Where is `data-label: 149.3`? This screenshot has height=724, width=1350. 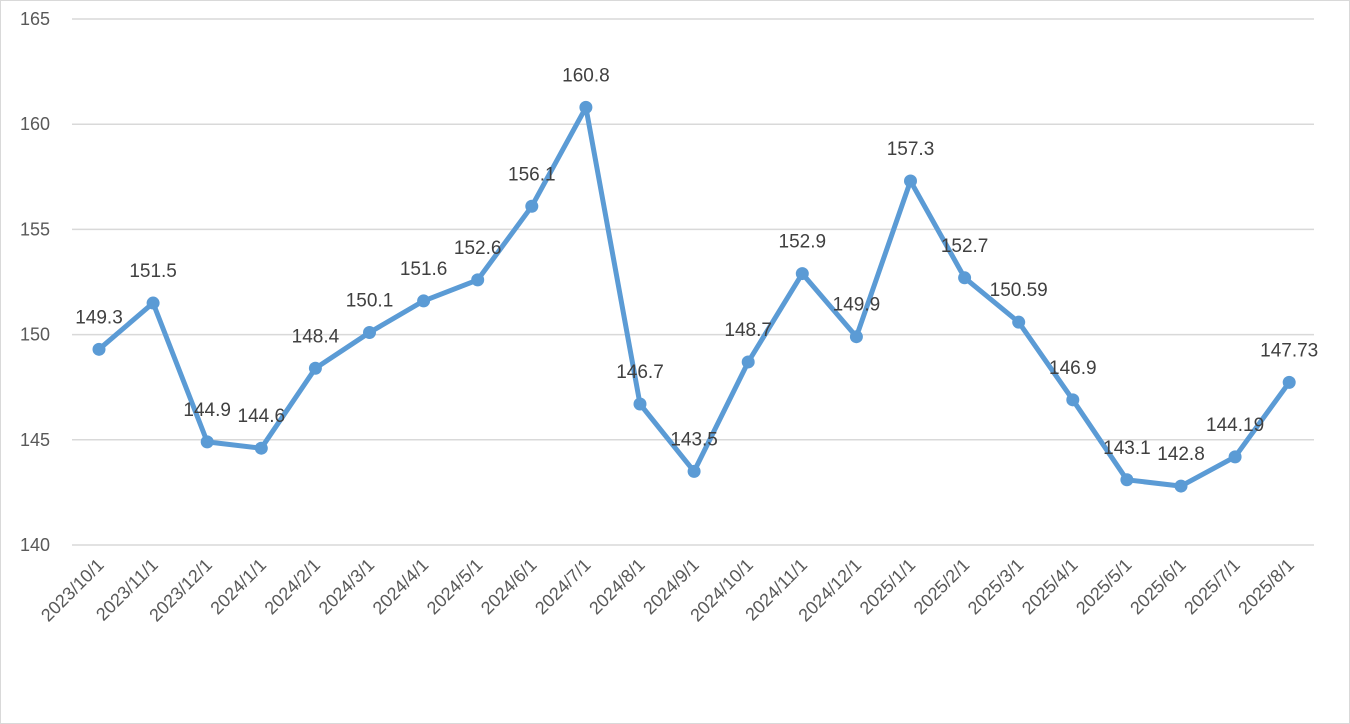
data-label: 149.3 is located at coordinates (99, 317).